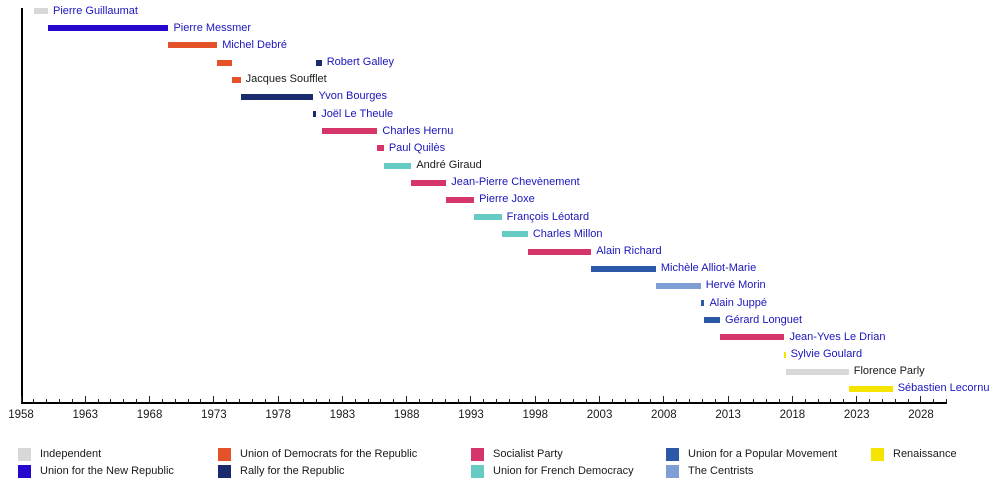 The height and width of the screenshot is (486, 1000). Describe the element at coordinates (548, 216) in the screenshot. I see `minister-label: François Léotard` at that location.